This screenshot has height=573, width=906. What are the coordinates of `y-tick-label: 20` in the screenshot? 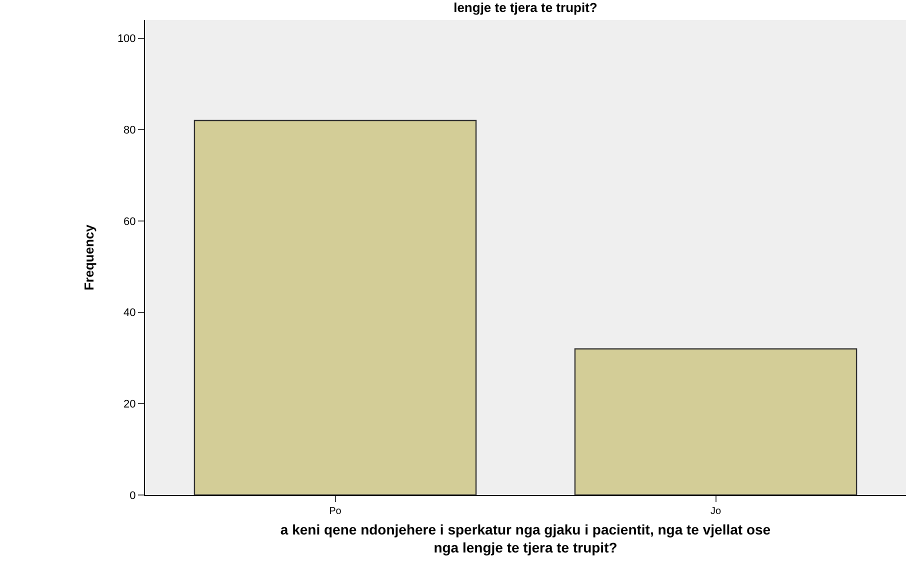 It's located at (130, 404).